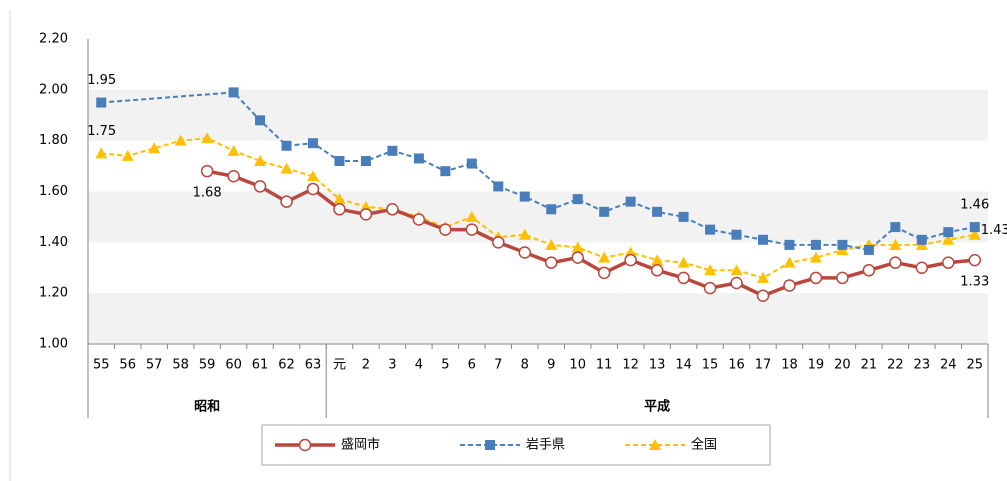 This screenshot has width=1007, height=481. I want to click on x-tick-label: 元, so click(339, 365).